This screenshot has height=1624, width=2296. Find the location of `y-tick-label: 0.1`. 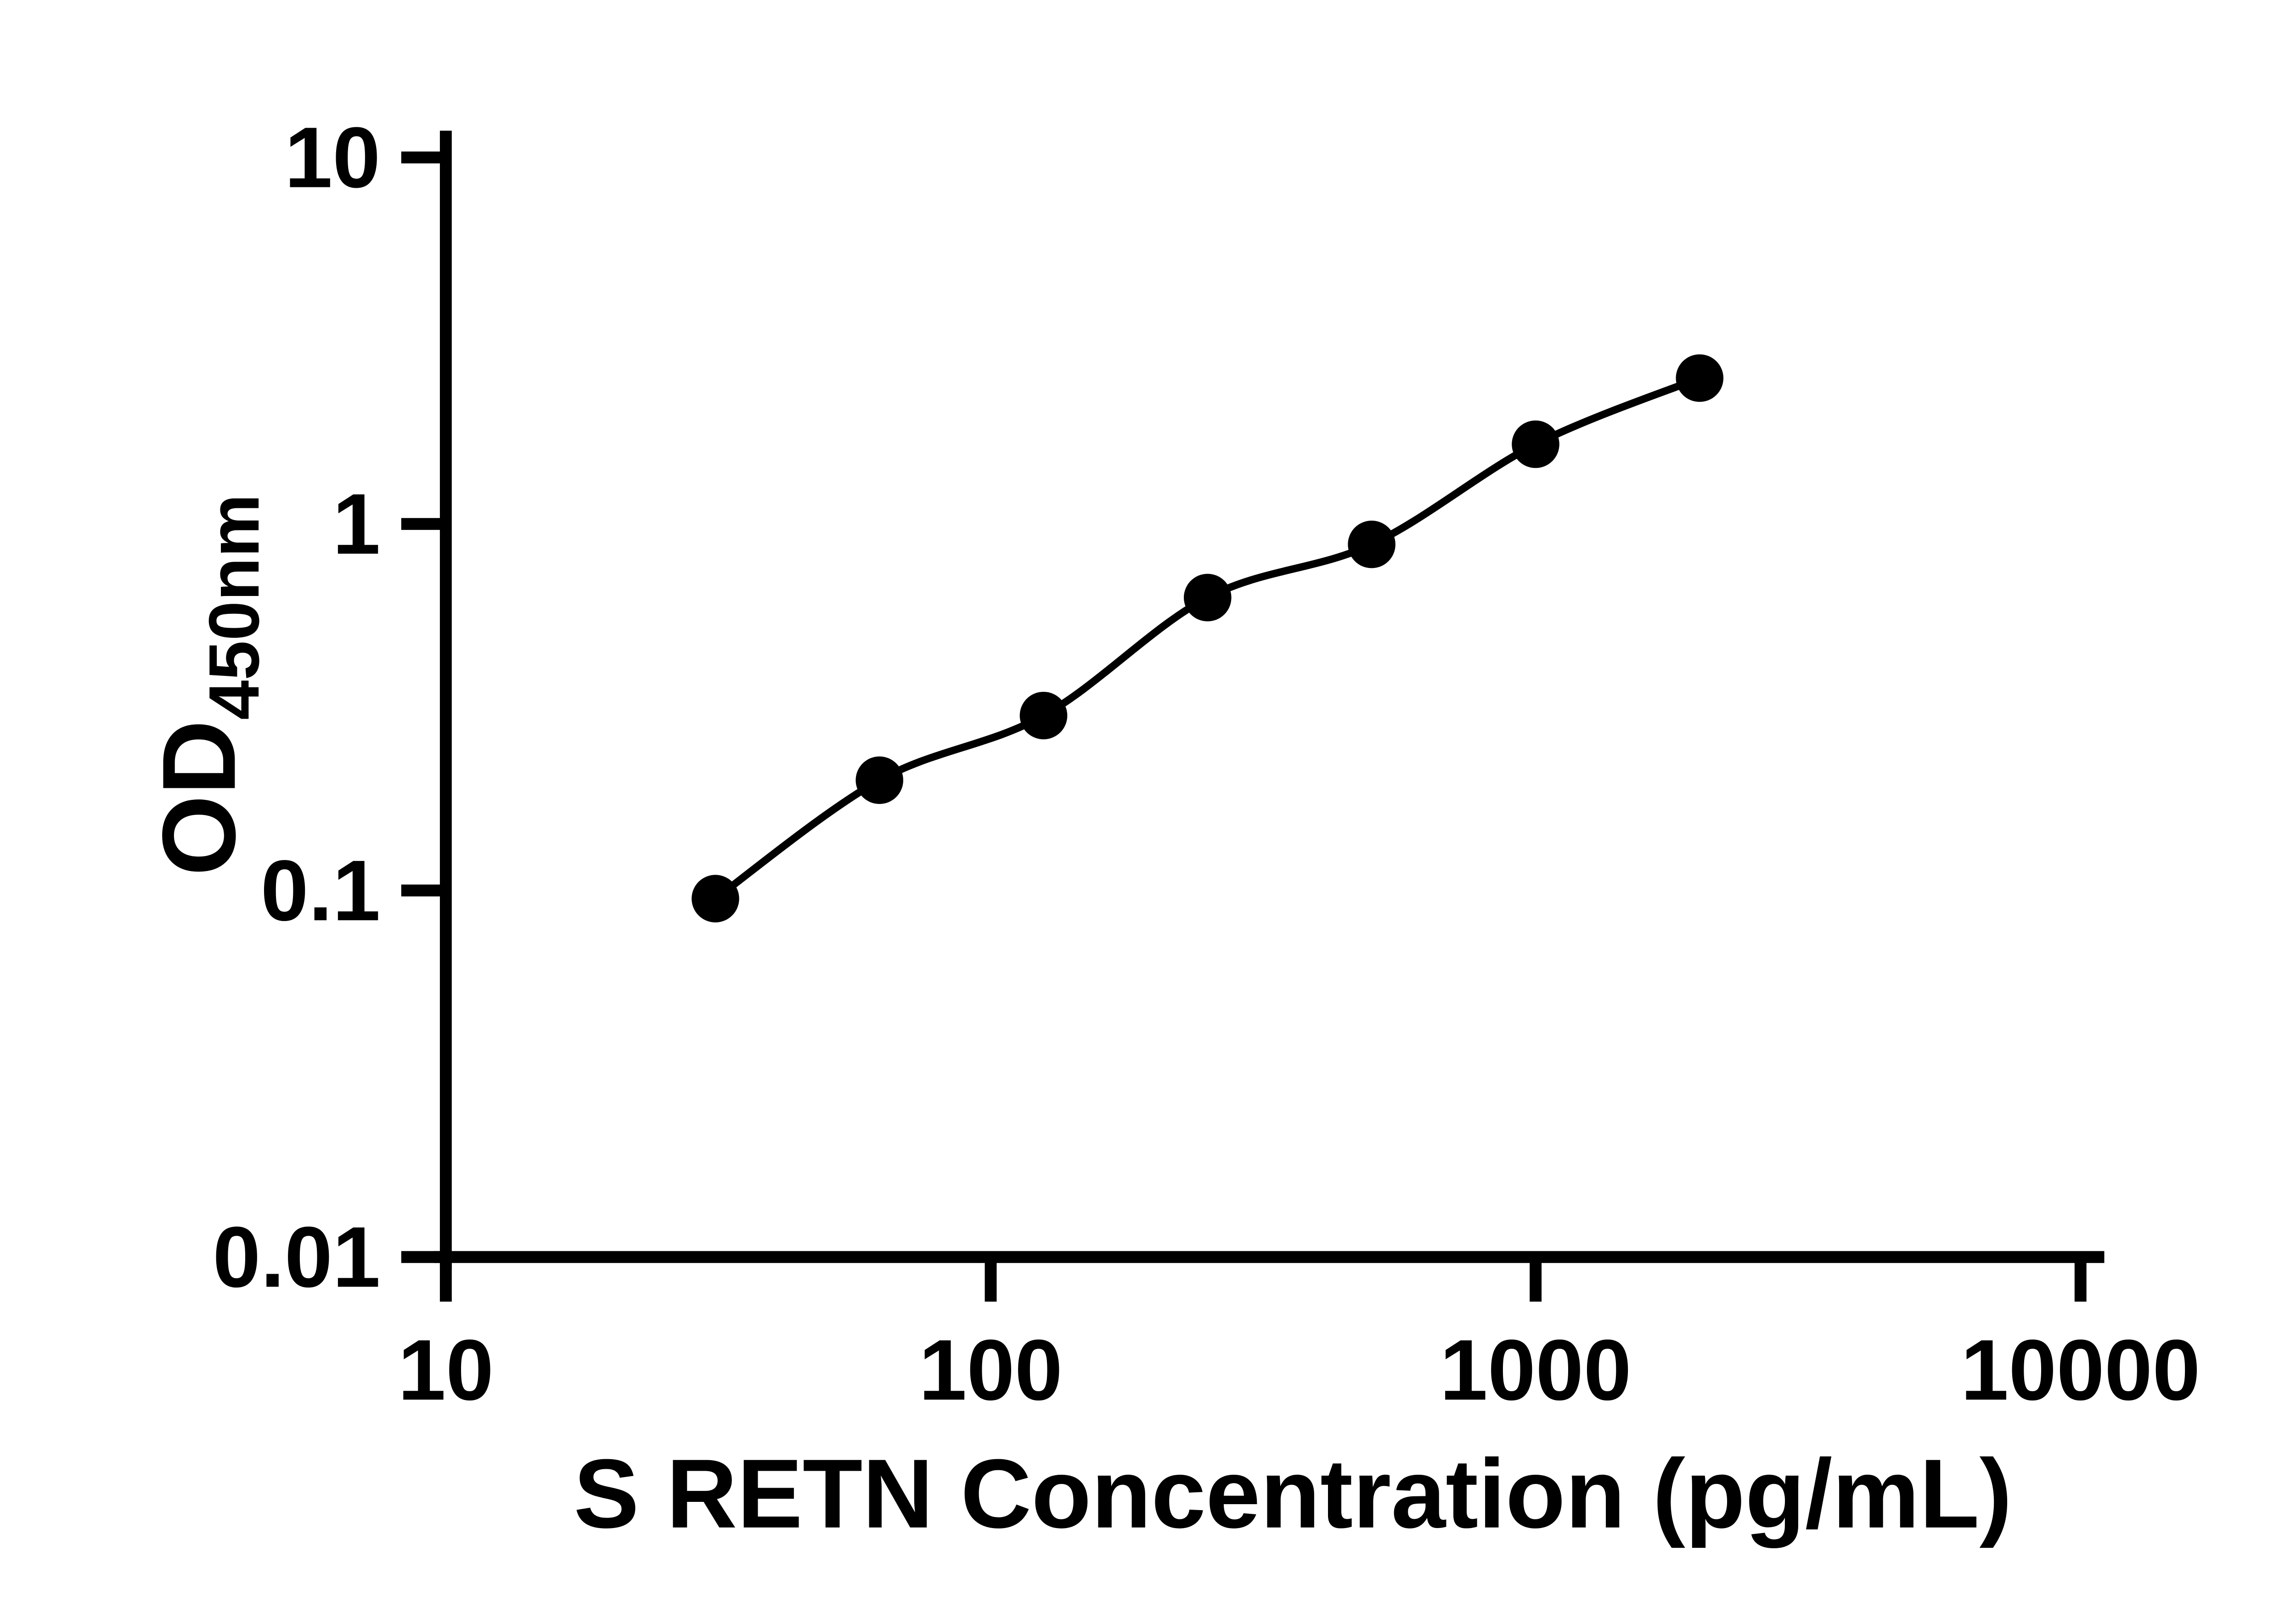

y-tick-label: 0.1 is located at coordinates (321, 890).